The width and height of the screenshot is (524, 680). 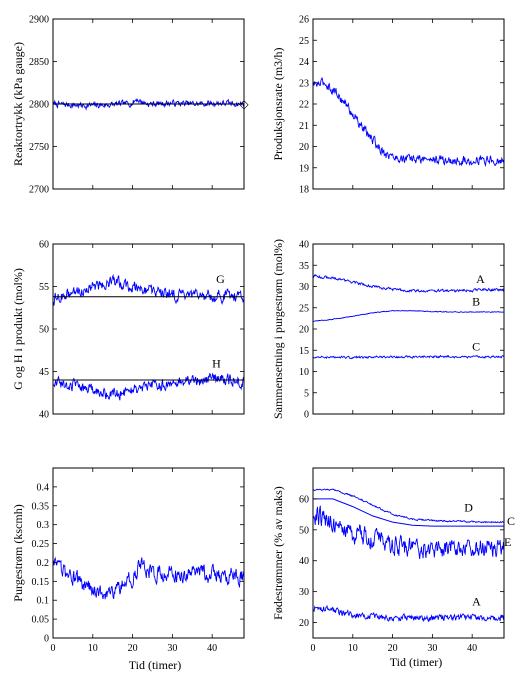 What do you see at coordinates (43, 563) in the screenshot?
I see `y-tick-label: 0.2` at bounding box center [43, 563].